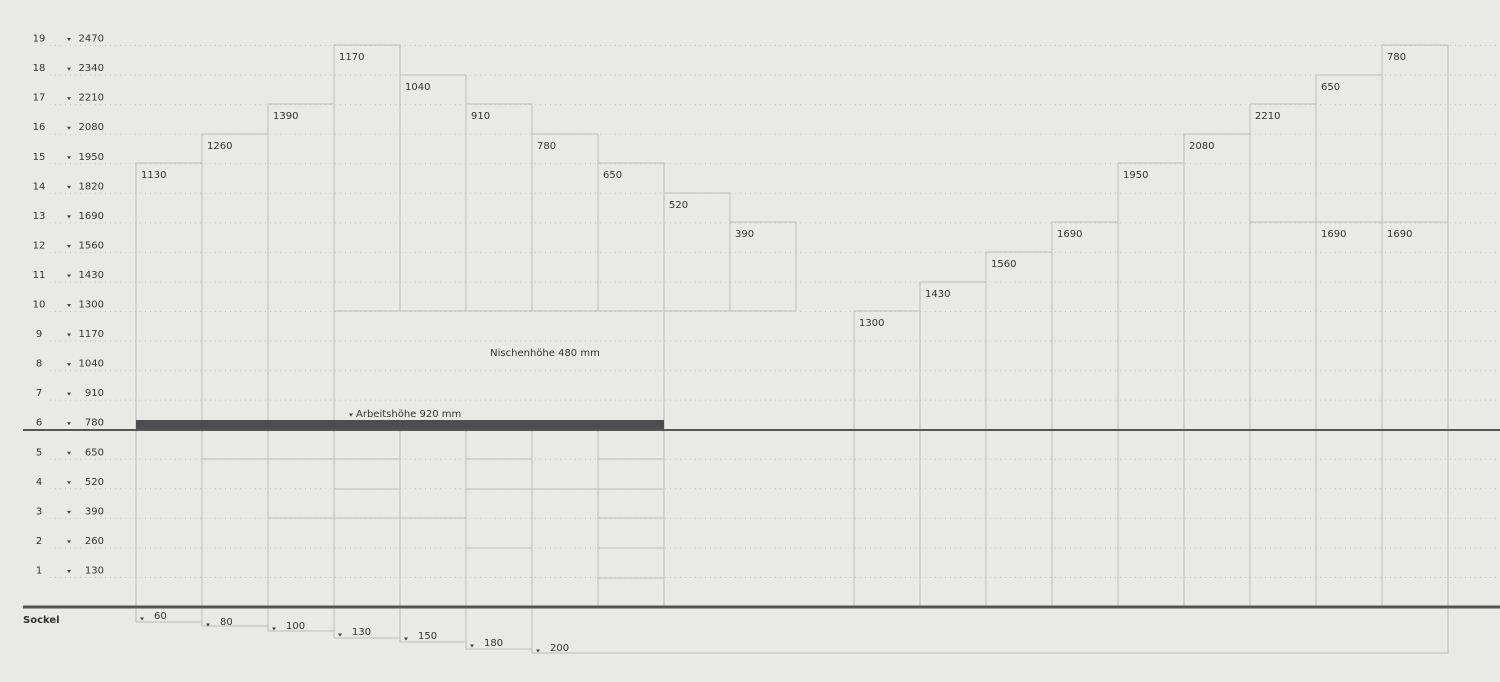 This screenshot has width=1500, height=682. Describe the element at coordinates (91, 68) in the screenshot. I see `row-height: 2340` at that location.